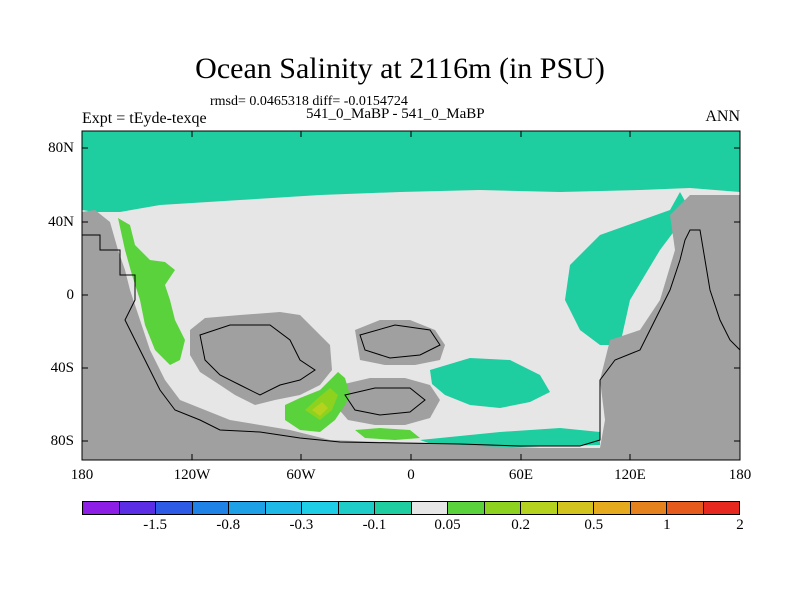 This screenshot has width=800, height=600. Describe the element at coordinates (228, 525) in the screenshot. I see `colorbar-label: -0.8` at that location.